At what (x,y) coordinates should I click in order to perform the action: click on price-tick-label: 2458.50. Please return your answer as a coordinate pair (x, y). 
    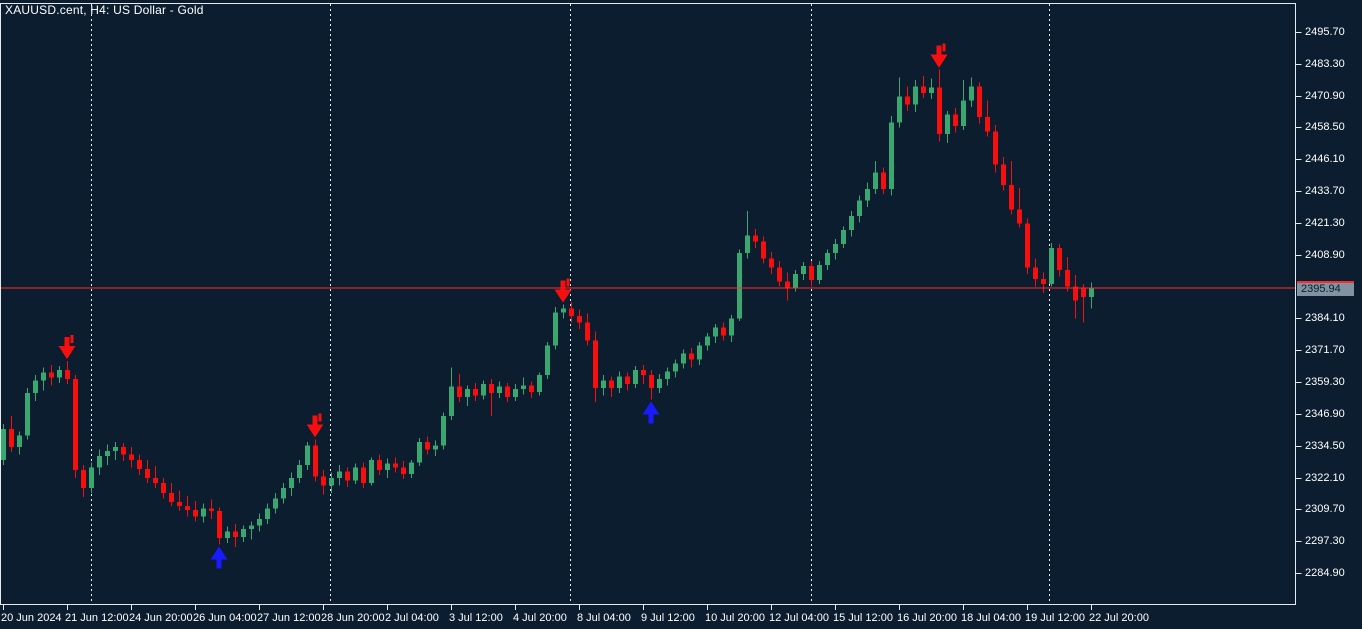
    Looking at the image, I should click on (1325, 127).